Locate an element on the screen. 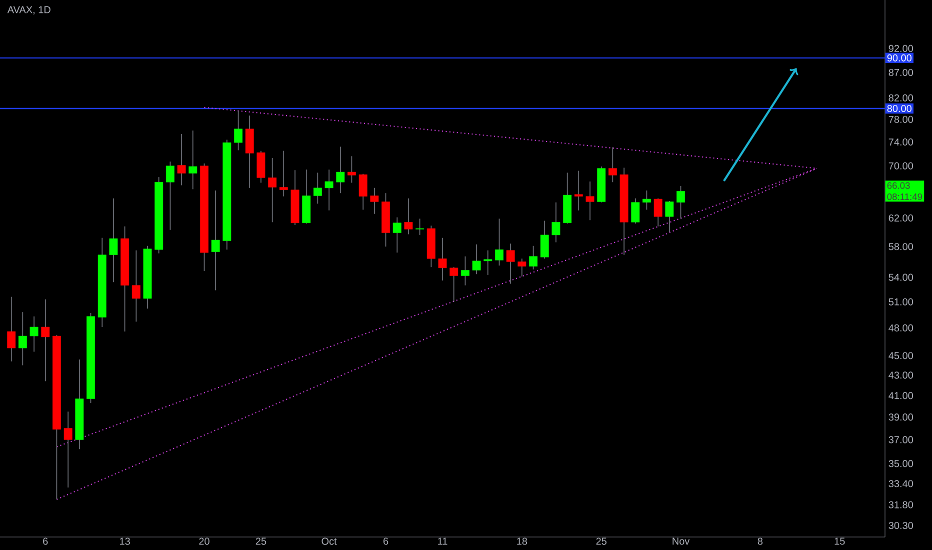  text: 08:11:49 is located at coordinates (904, 196).